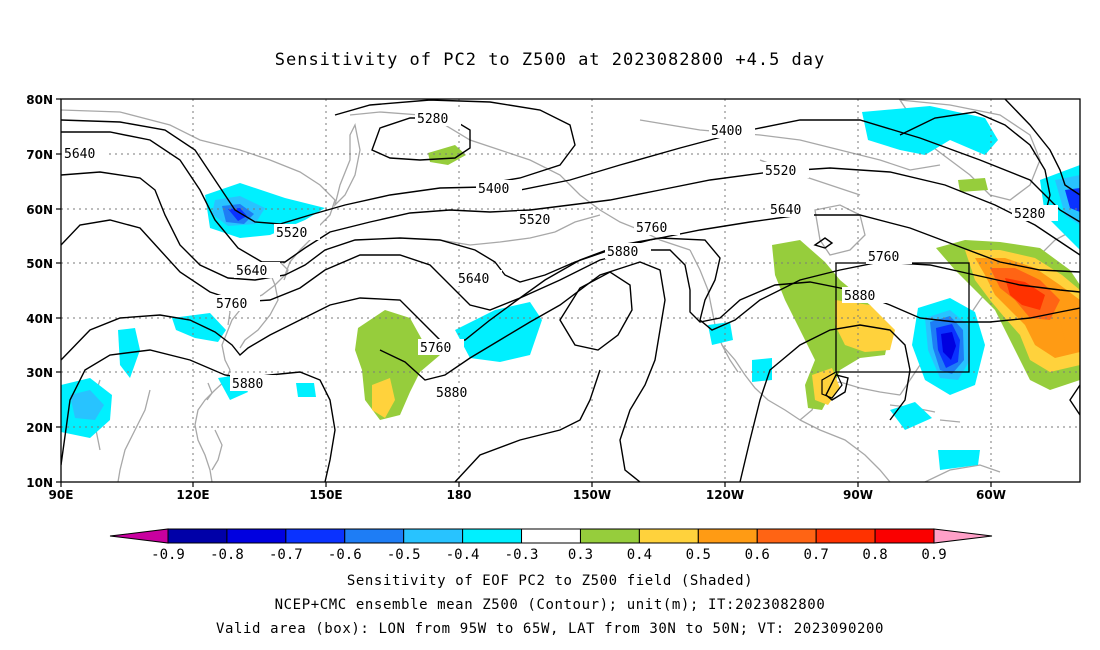  What do you see at coordinates (725, 495) in the screenshot?
I see `lon-label: 120W` at bounding box center [725, 495].